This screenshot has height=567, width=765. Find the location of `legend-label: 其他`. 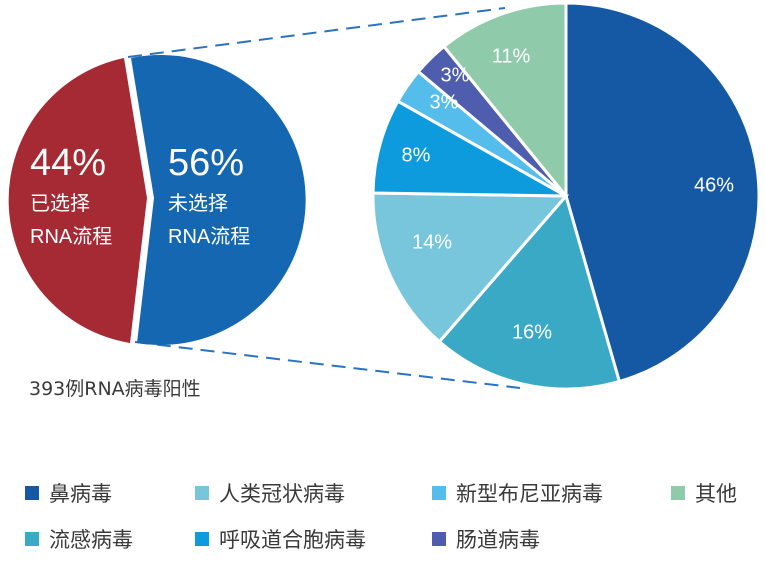

legend-label: 其他 is located at coordinates (716, 494).